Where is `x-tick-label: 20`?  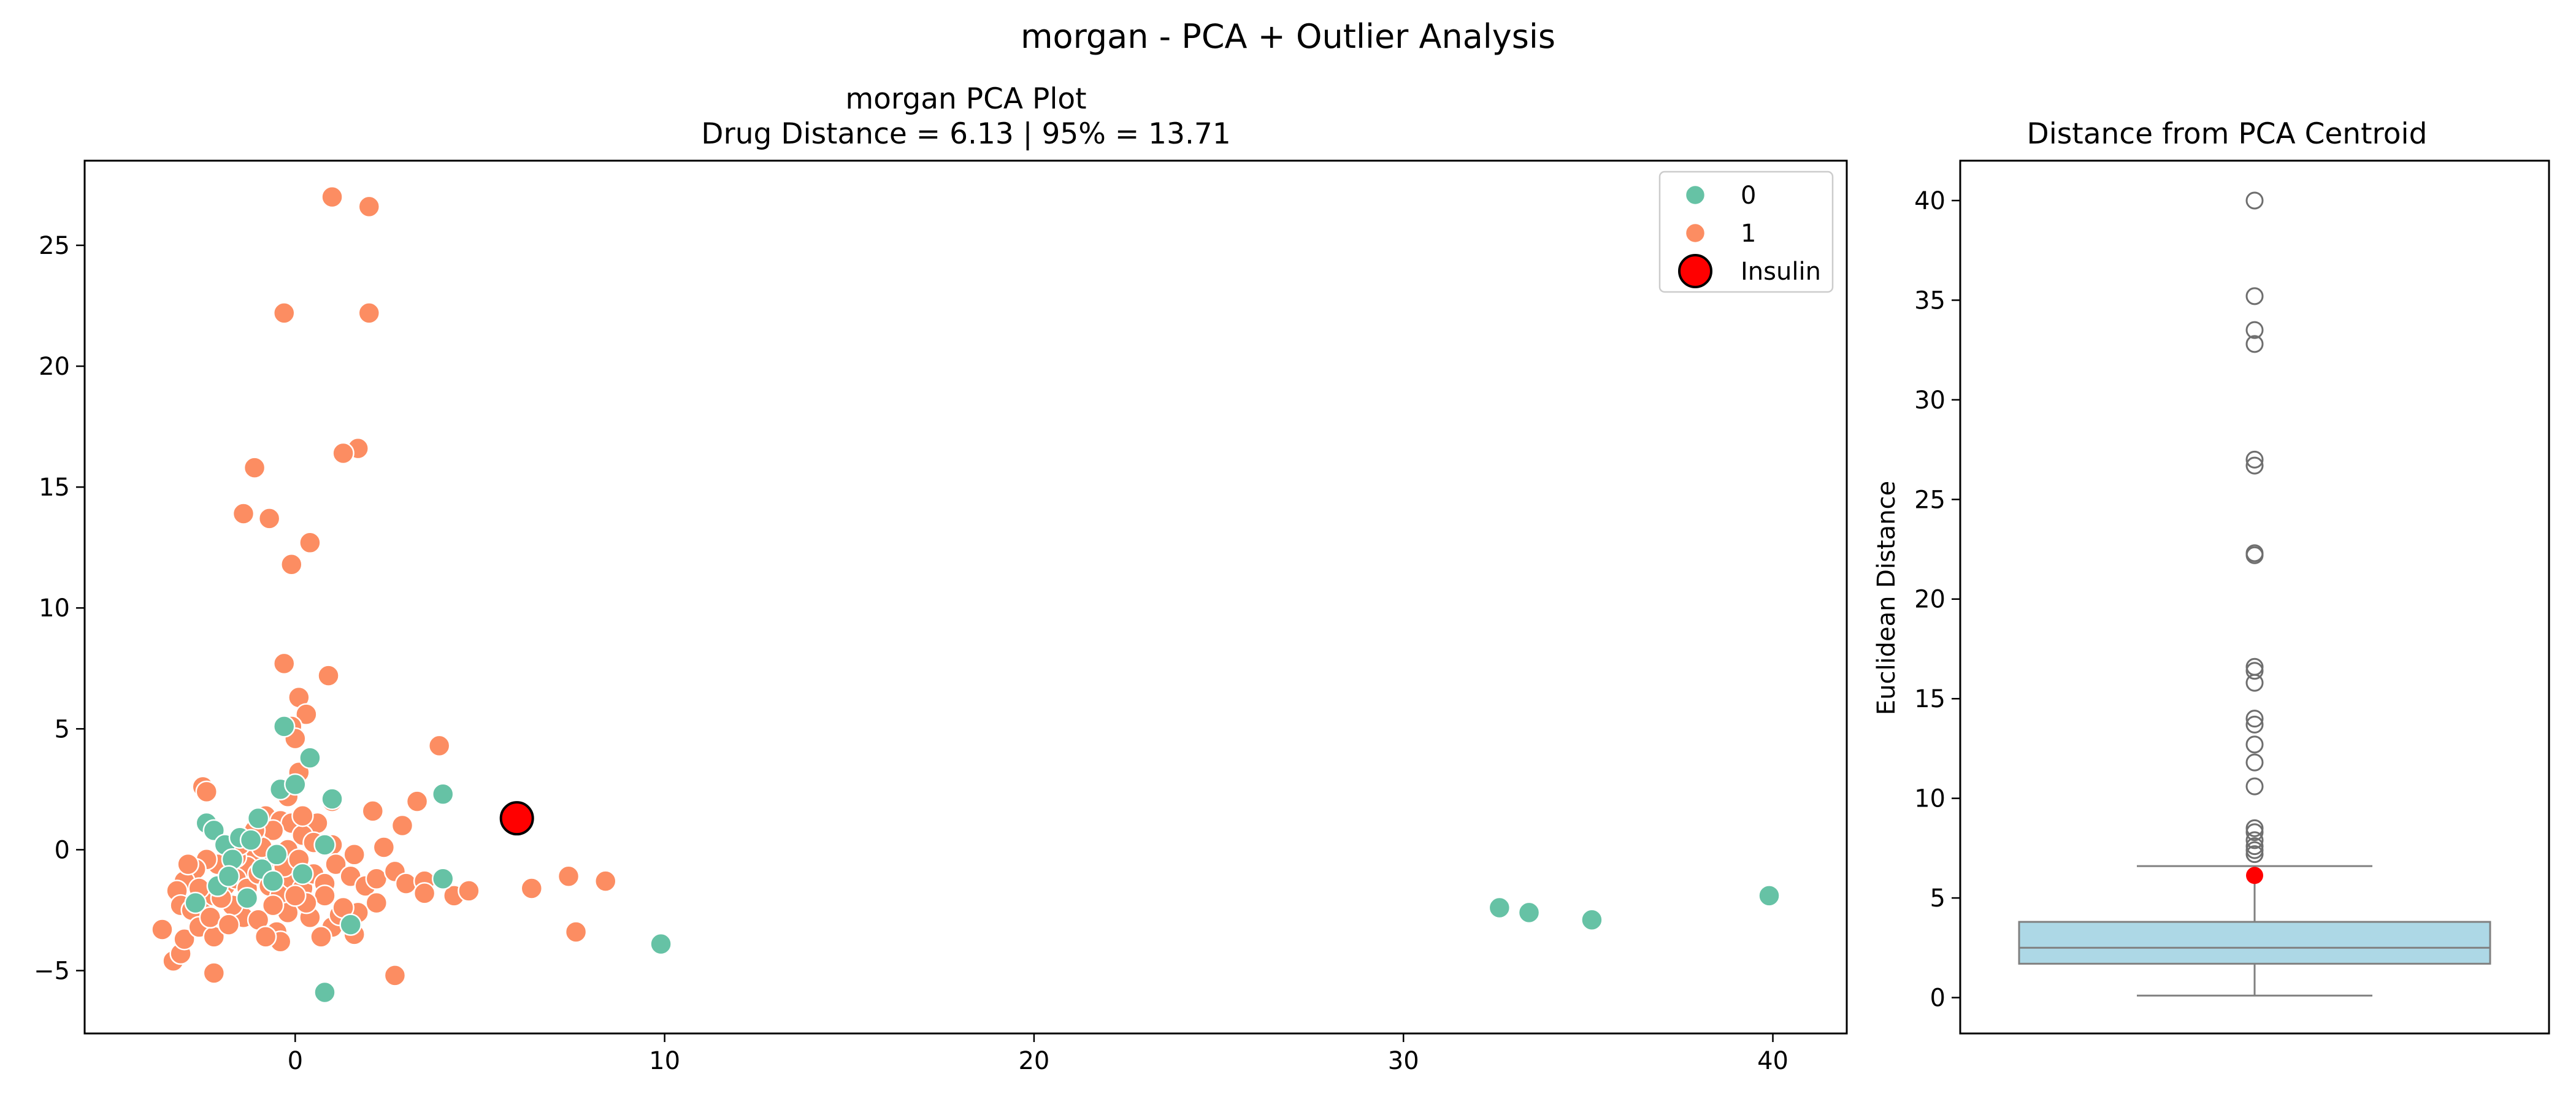 x-tick-label: 20 is located at coordinates (1033, 1061).